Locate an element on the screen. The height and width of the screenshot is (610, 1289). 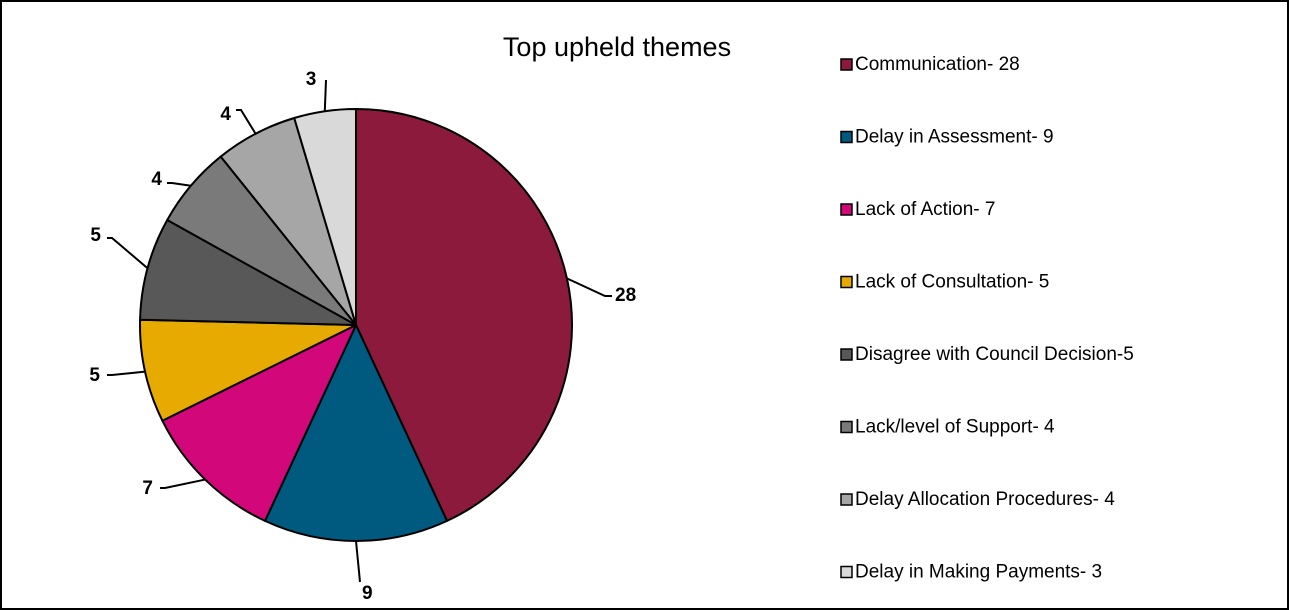
legend-label: Disagree with Council Decision-5 is located at coordinates (994, 354).